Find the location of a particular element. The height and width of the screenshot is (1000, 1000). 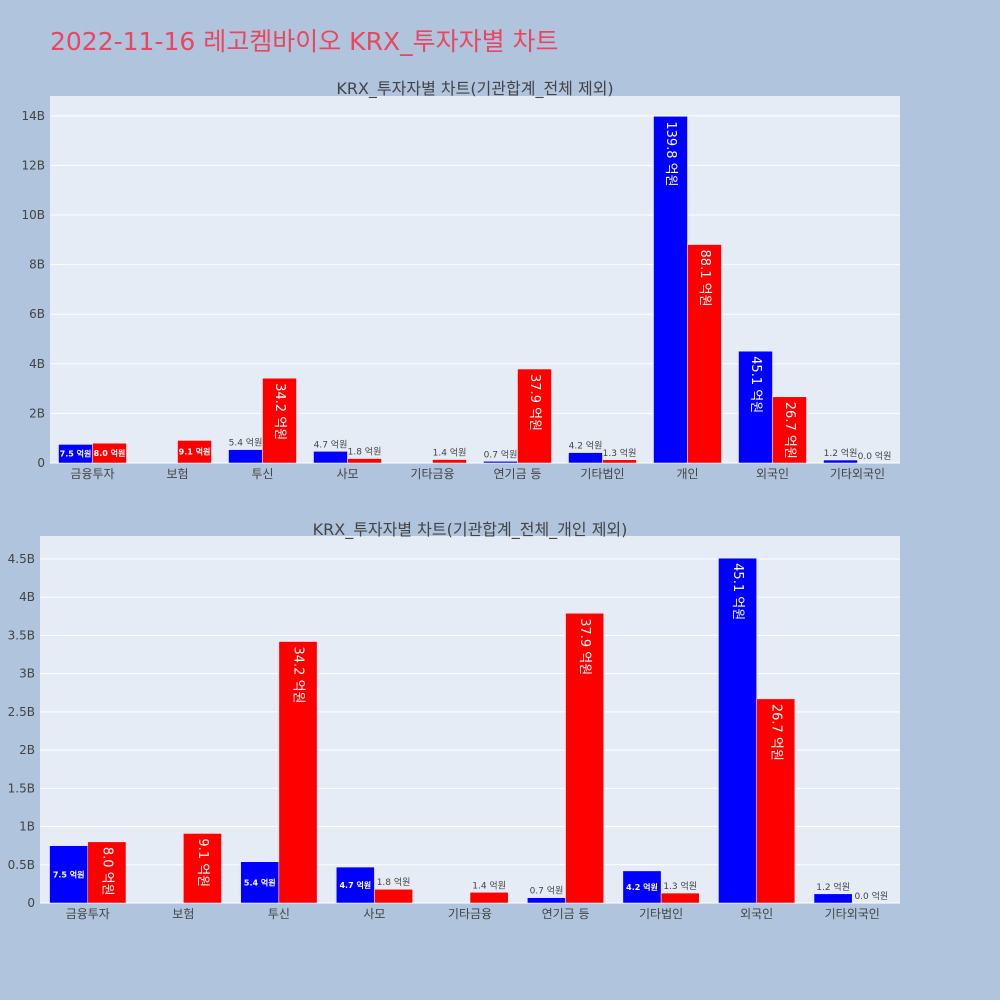

y-tick-label: 2.5B is located at coordinates (21, 712).